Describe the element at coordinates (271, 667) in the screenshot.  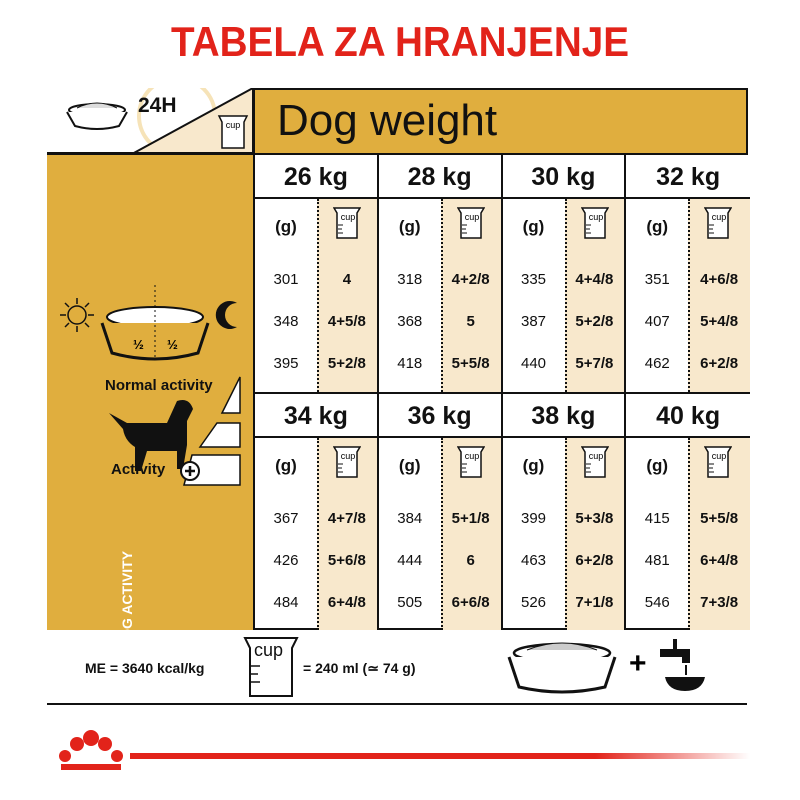
I see `cup-icon` at that location.